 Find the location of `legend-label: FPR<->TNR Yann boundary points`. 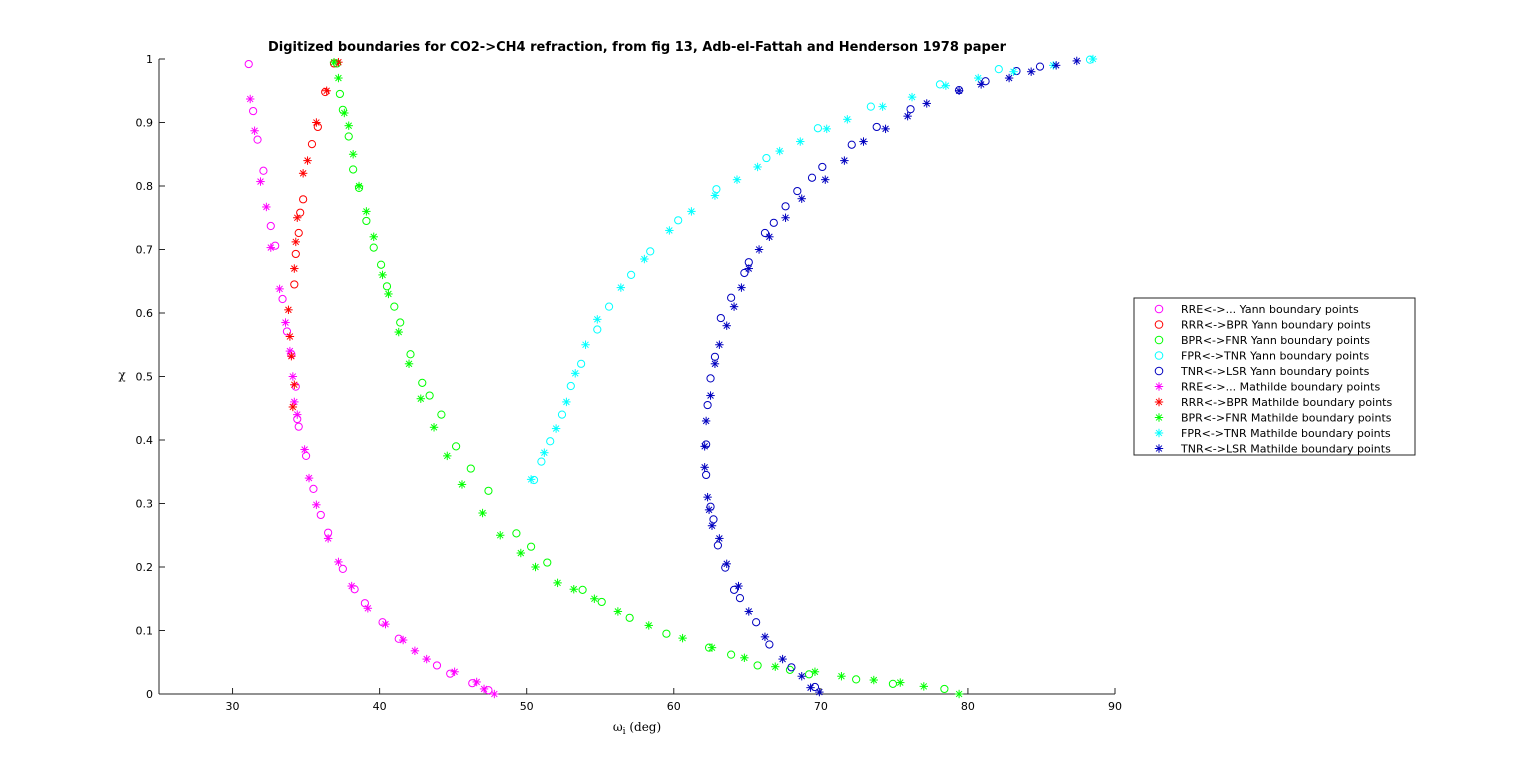

legend-label: FPR<->TNR Yann boundary points is located at coordinates (1275, 356).